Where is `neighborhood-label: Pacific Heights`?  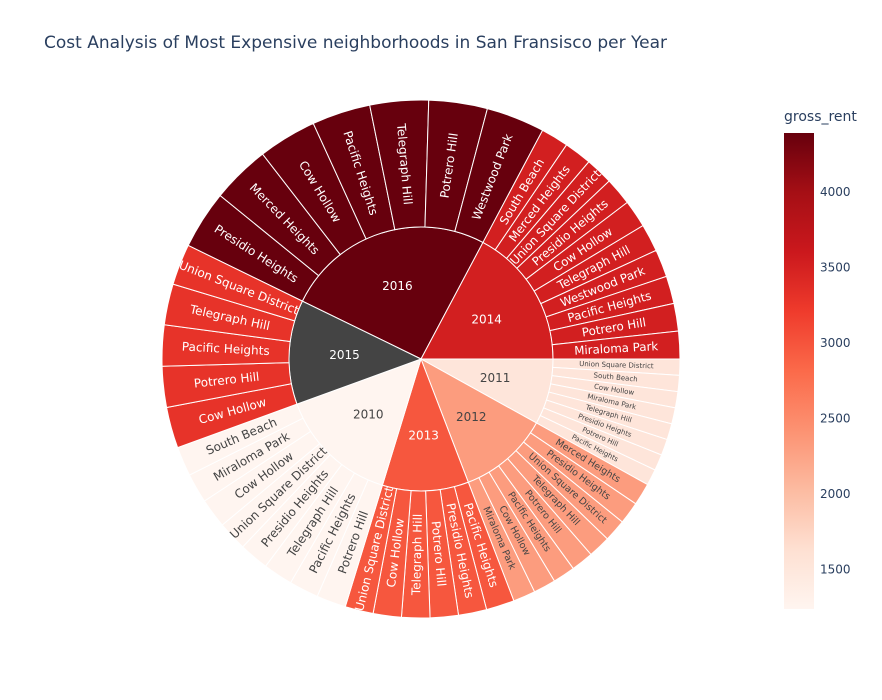
neighborhood-label: Pacific Heights is located at coordinates (226, 348).